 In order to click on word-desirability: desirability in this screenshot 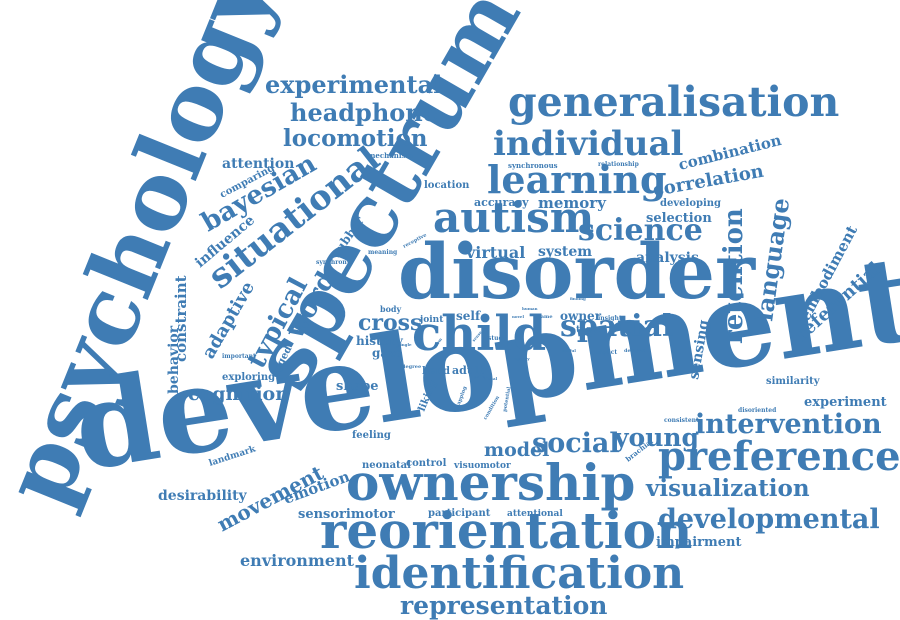, I will do `click(203, 496)`.